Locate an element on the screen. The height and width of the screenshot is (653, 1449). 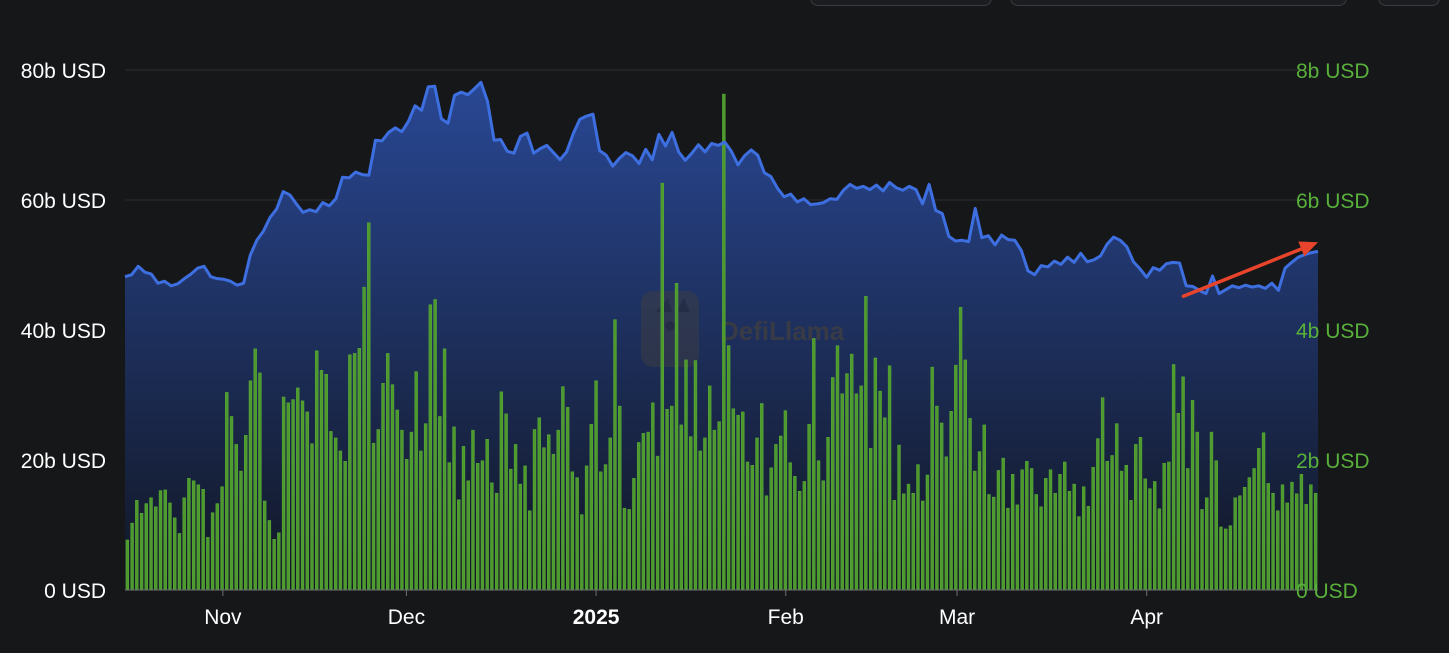
arrow-head is located at coordinates (1308, 249).